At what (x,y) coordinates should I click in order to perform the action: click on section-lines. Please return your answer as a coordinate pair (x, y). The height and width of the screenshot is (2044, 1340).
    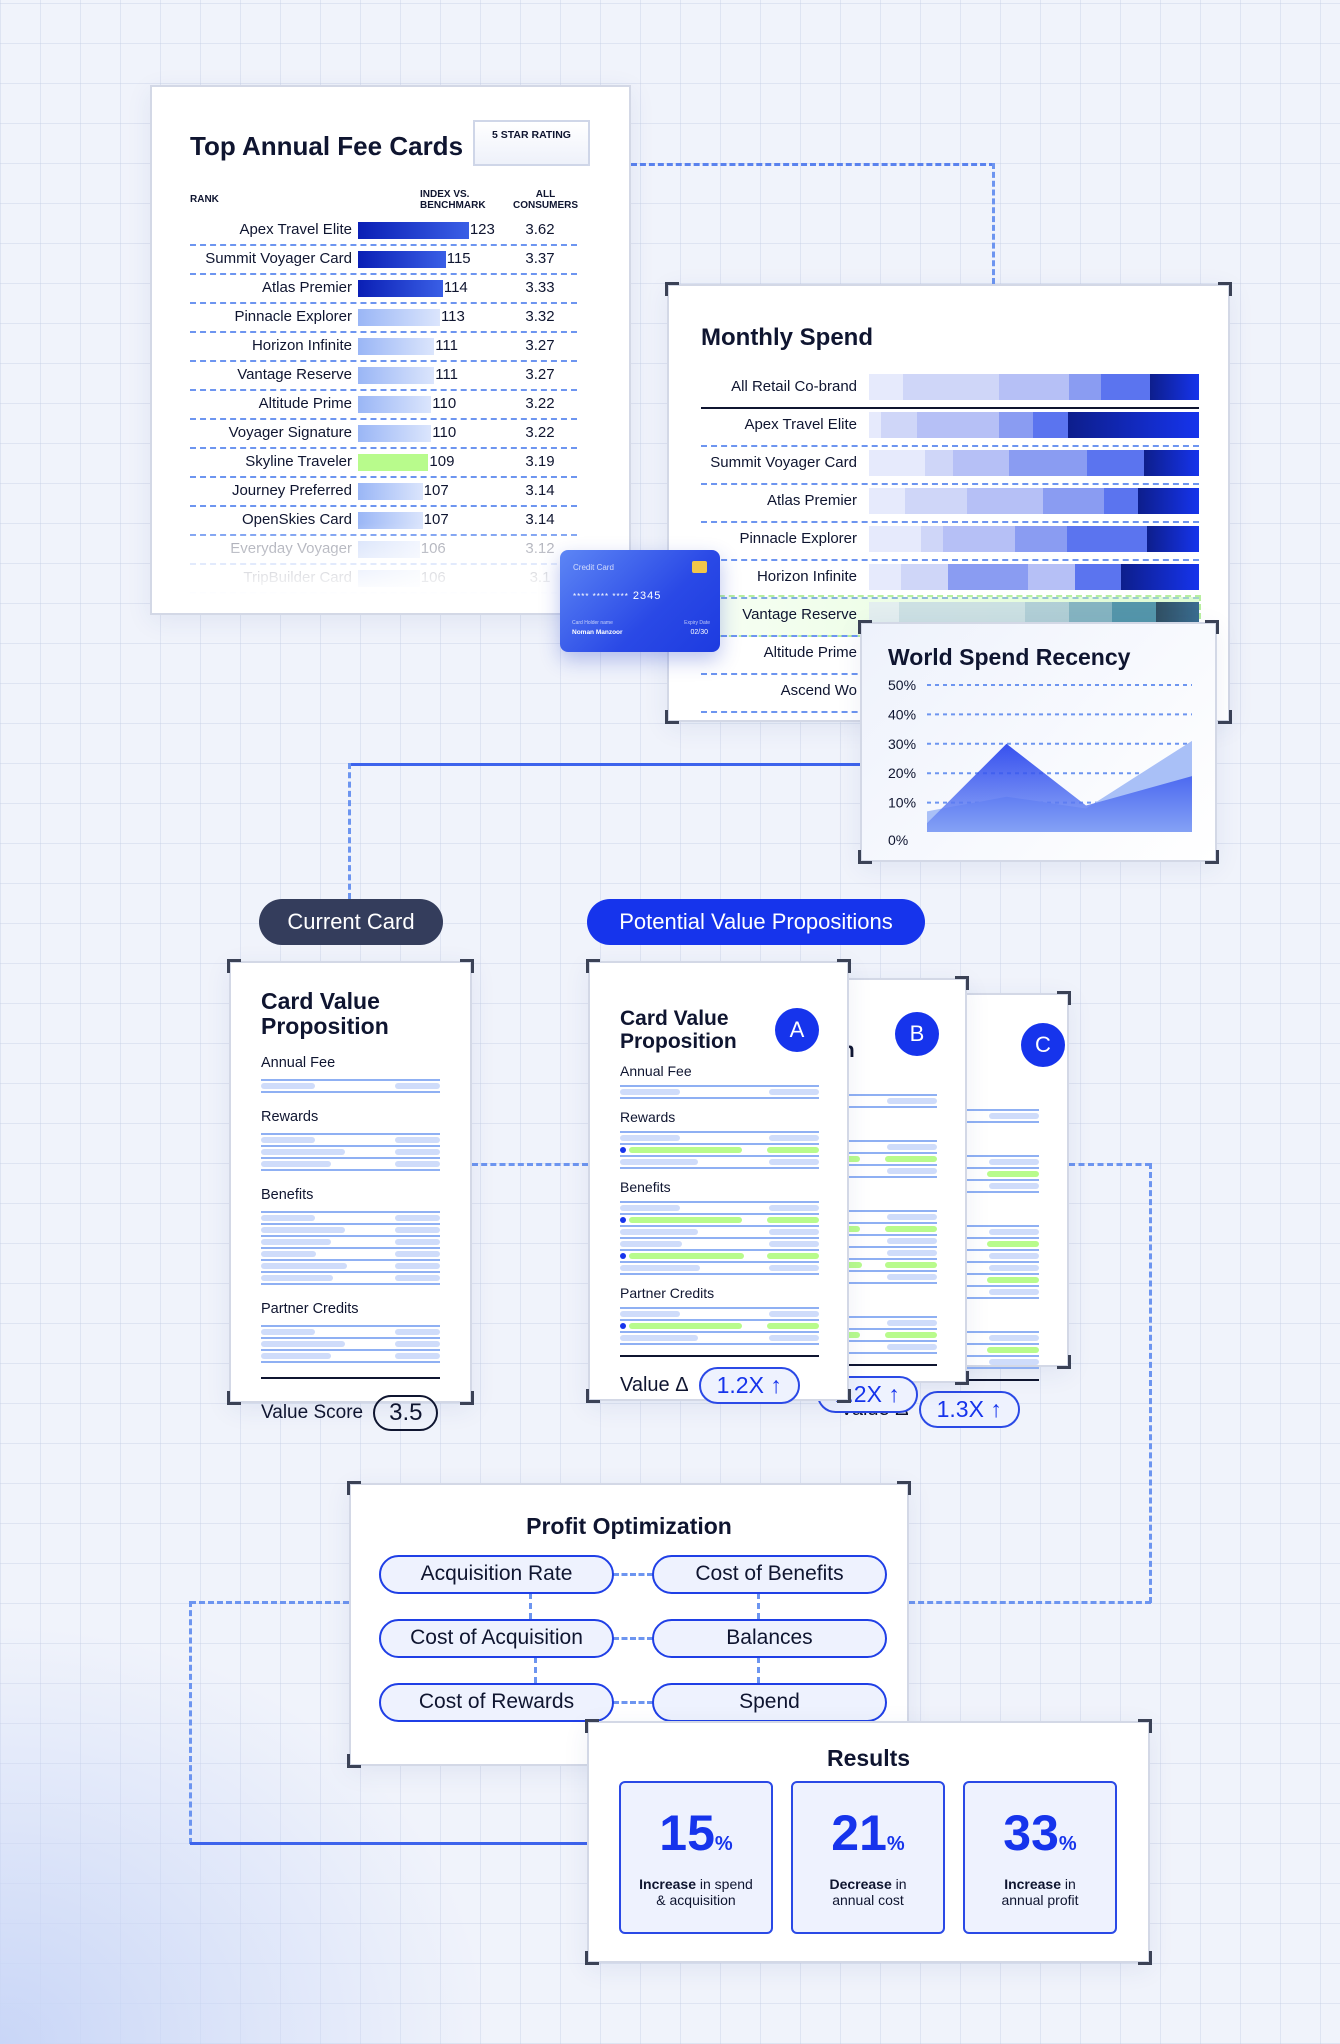
    Looking at the image, I should click on (350, 1344).